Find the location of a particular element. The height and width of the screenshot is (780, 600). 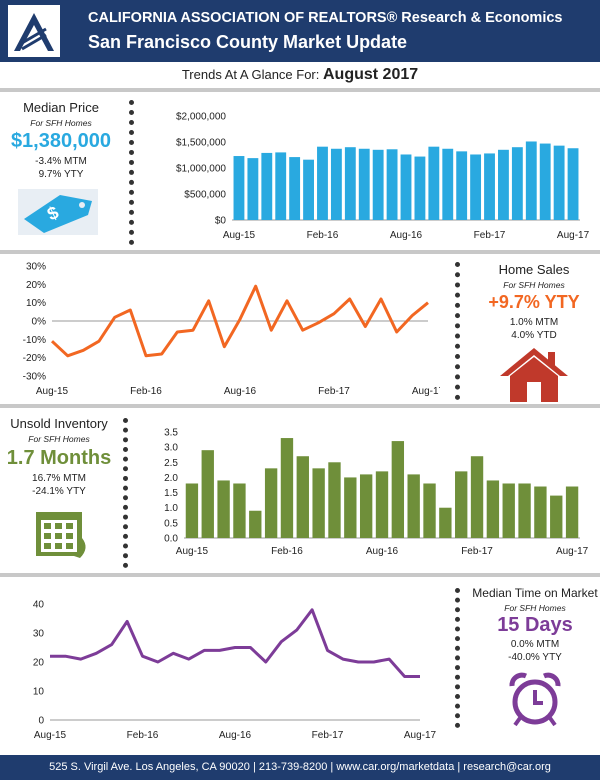

trend-heading: Trends At A Glance For: August 2017 is located at coordinates (300, 75).